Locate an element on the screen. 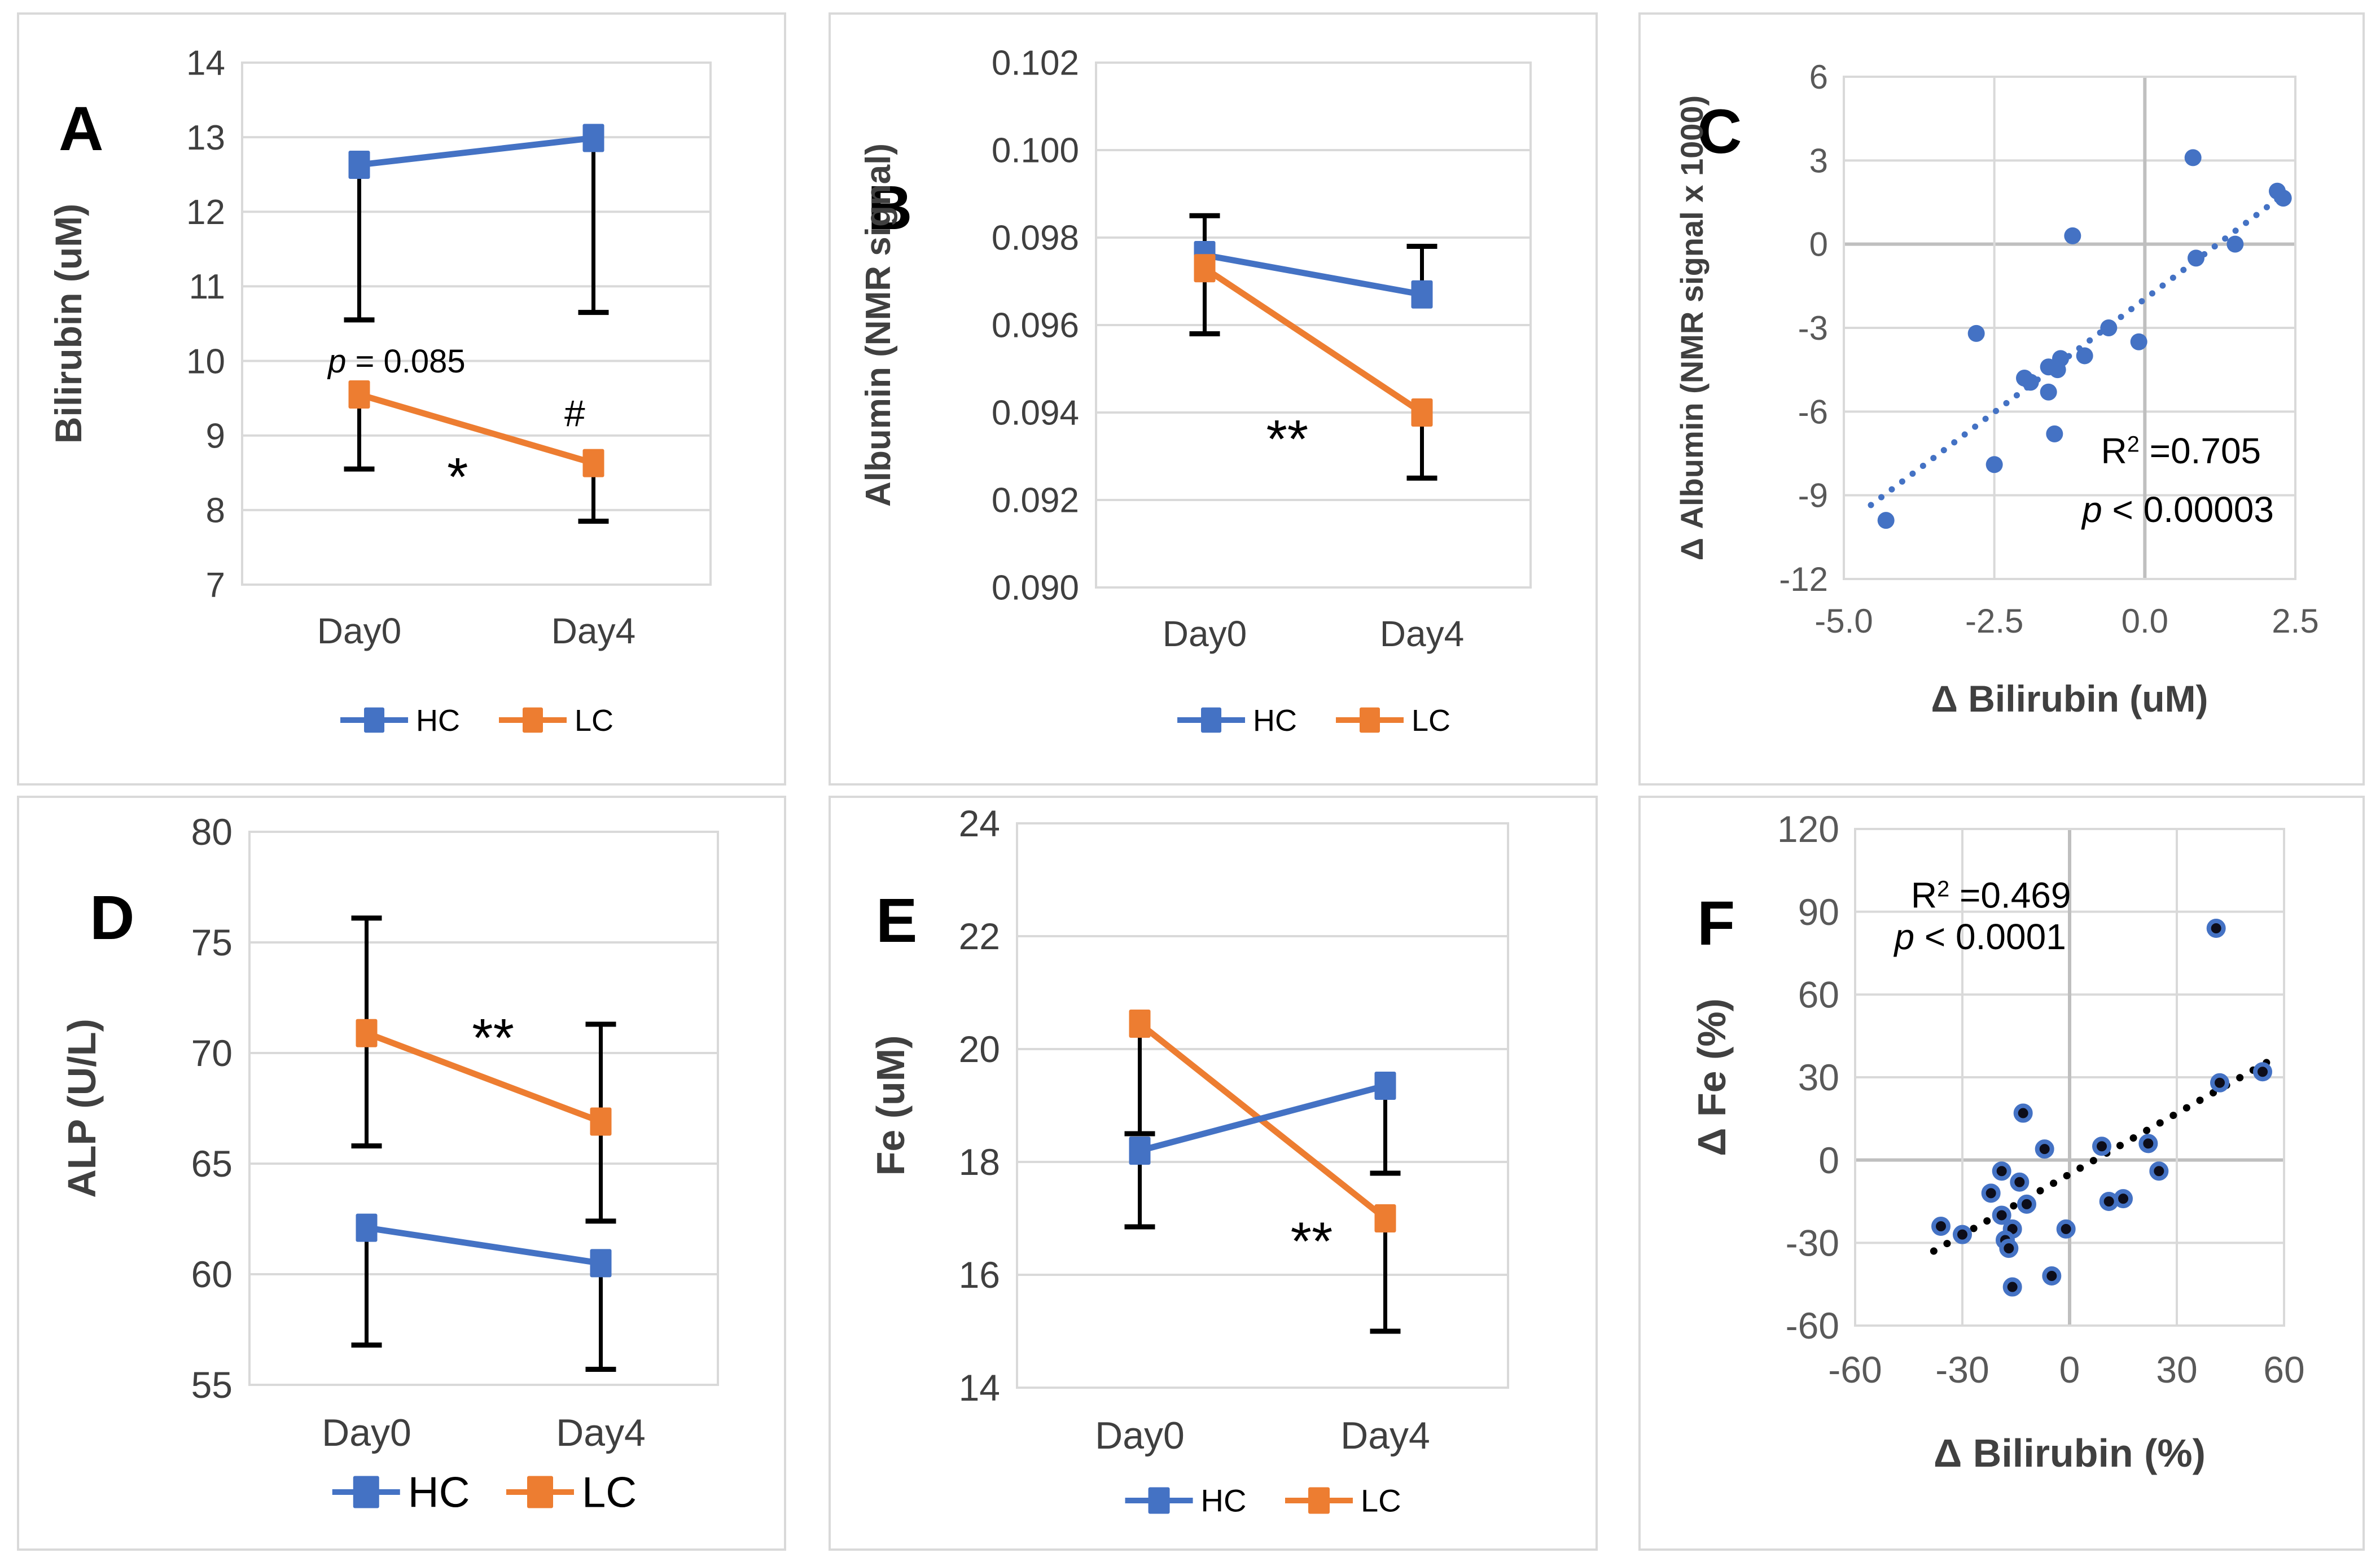 The image size is (2380, 1553). x-axis-title: Δ Bilirubin (%) is located at coordinates (2070, 1453).